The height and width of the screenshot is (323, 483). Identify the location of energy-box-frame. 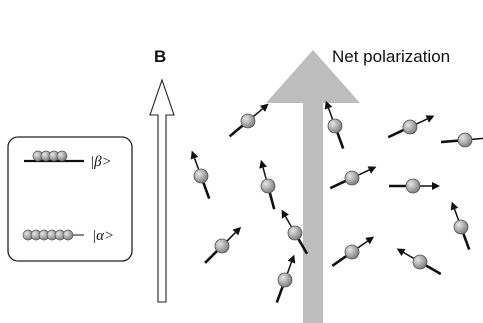
(70, 199).